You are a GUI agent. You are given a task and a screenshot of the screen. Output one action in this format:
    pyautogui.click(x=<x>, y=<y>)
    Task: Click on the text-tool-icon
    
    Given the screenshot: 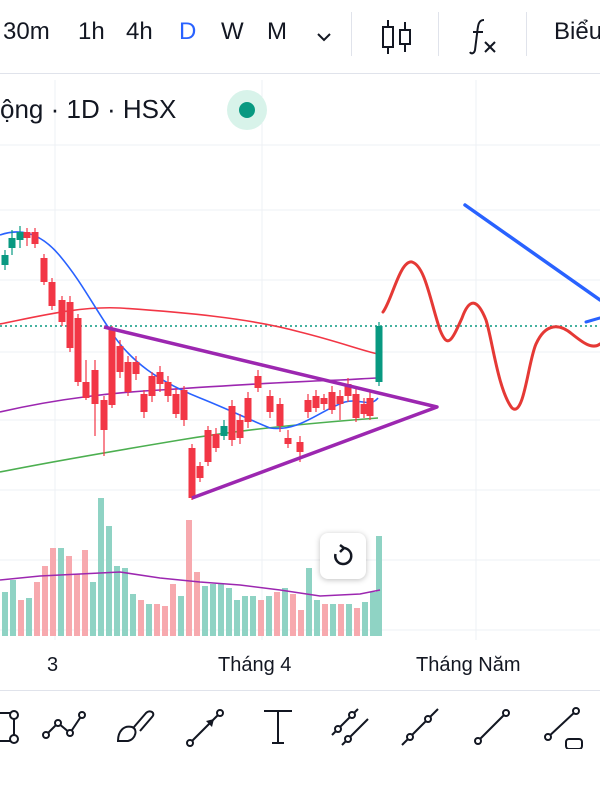 What is the action you would take?
    pyautogui.click(x=278, y=727)
    